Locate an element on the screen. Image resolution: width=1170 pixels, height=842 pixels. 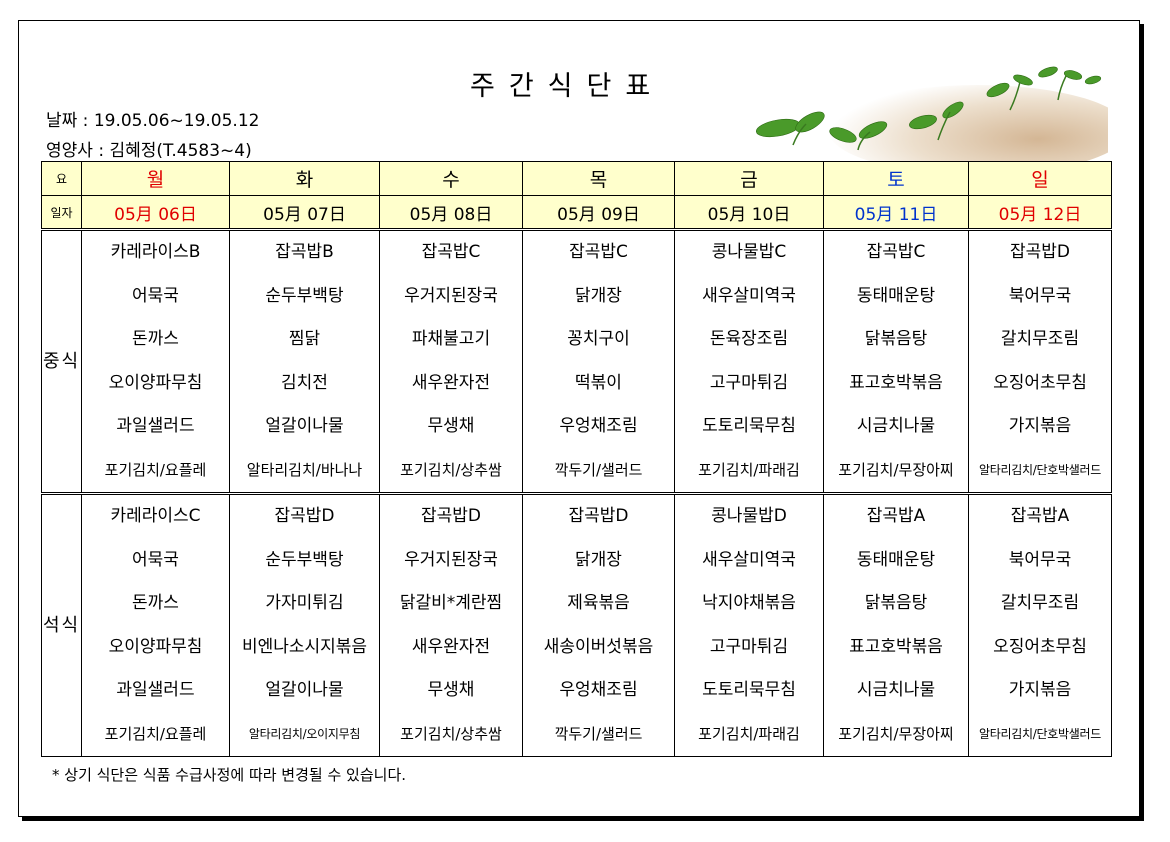
lunch-cell: 콩나물밥C 새우살미역국 돈육장조림 고구마튀김 도토리묵무침 포기김치/파래김 is located at coordinates (749, 361).